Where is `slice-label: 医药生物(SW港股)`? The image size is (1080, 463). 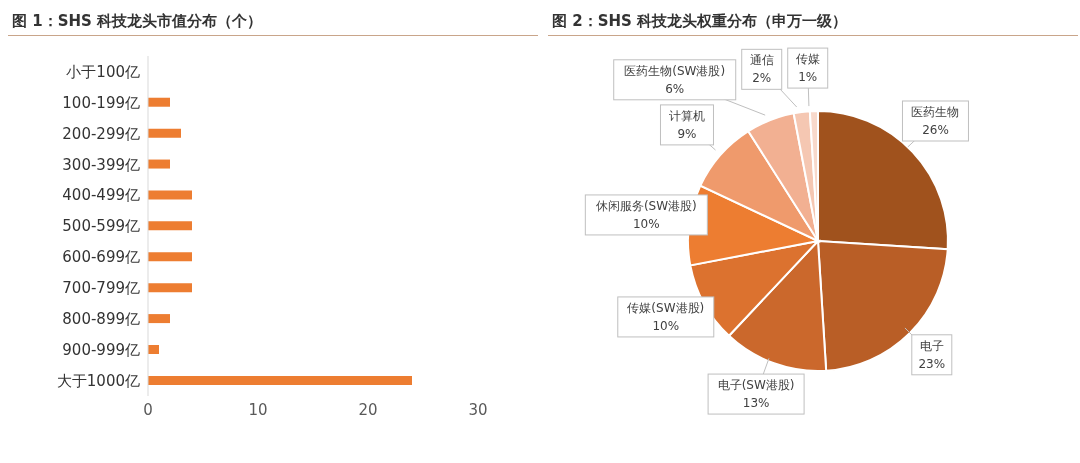
slice-label: 医药生物(SW港股) is located at coordinates (675, 70).